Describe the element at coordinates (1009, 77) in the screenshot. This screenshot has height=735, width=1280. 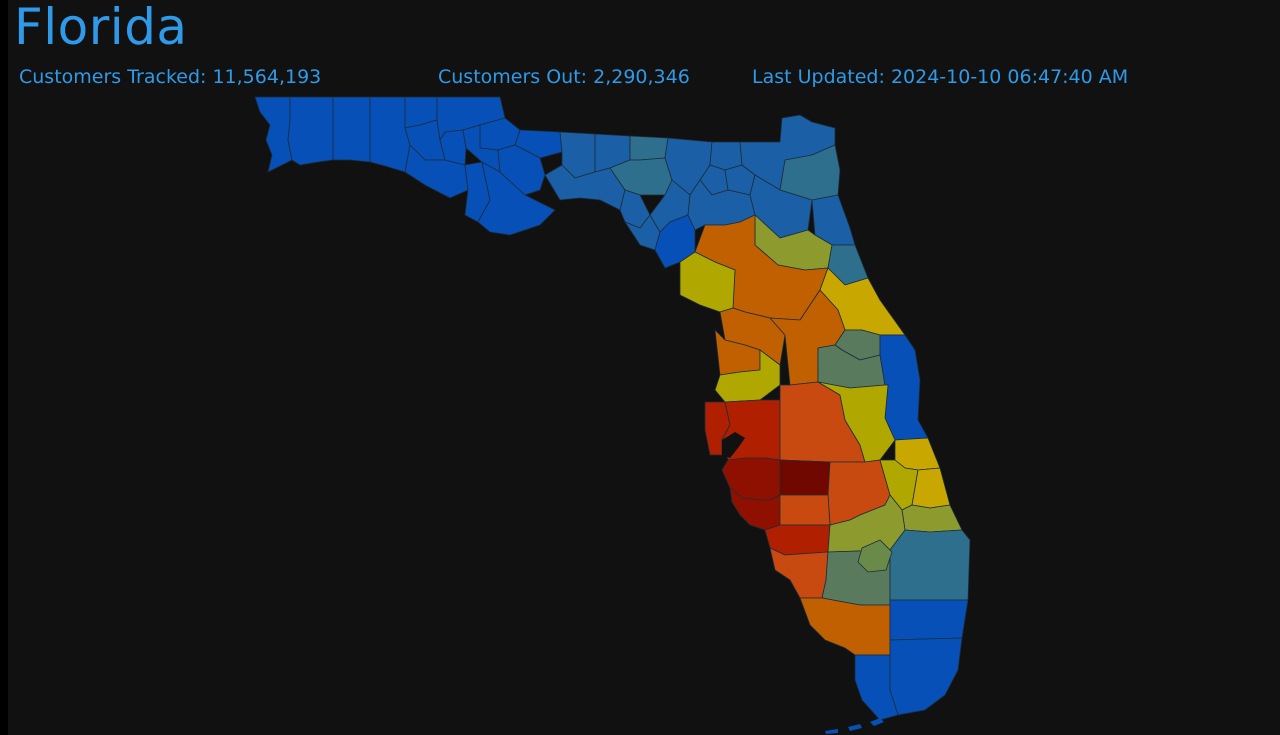
I see `last-updated-value: 2024-10-10 06:47:40 AM` at that location.